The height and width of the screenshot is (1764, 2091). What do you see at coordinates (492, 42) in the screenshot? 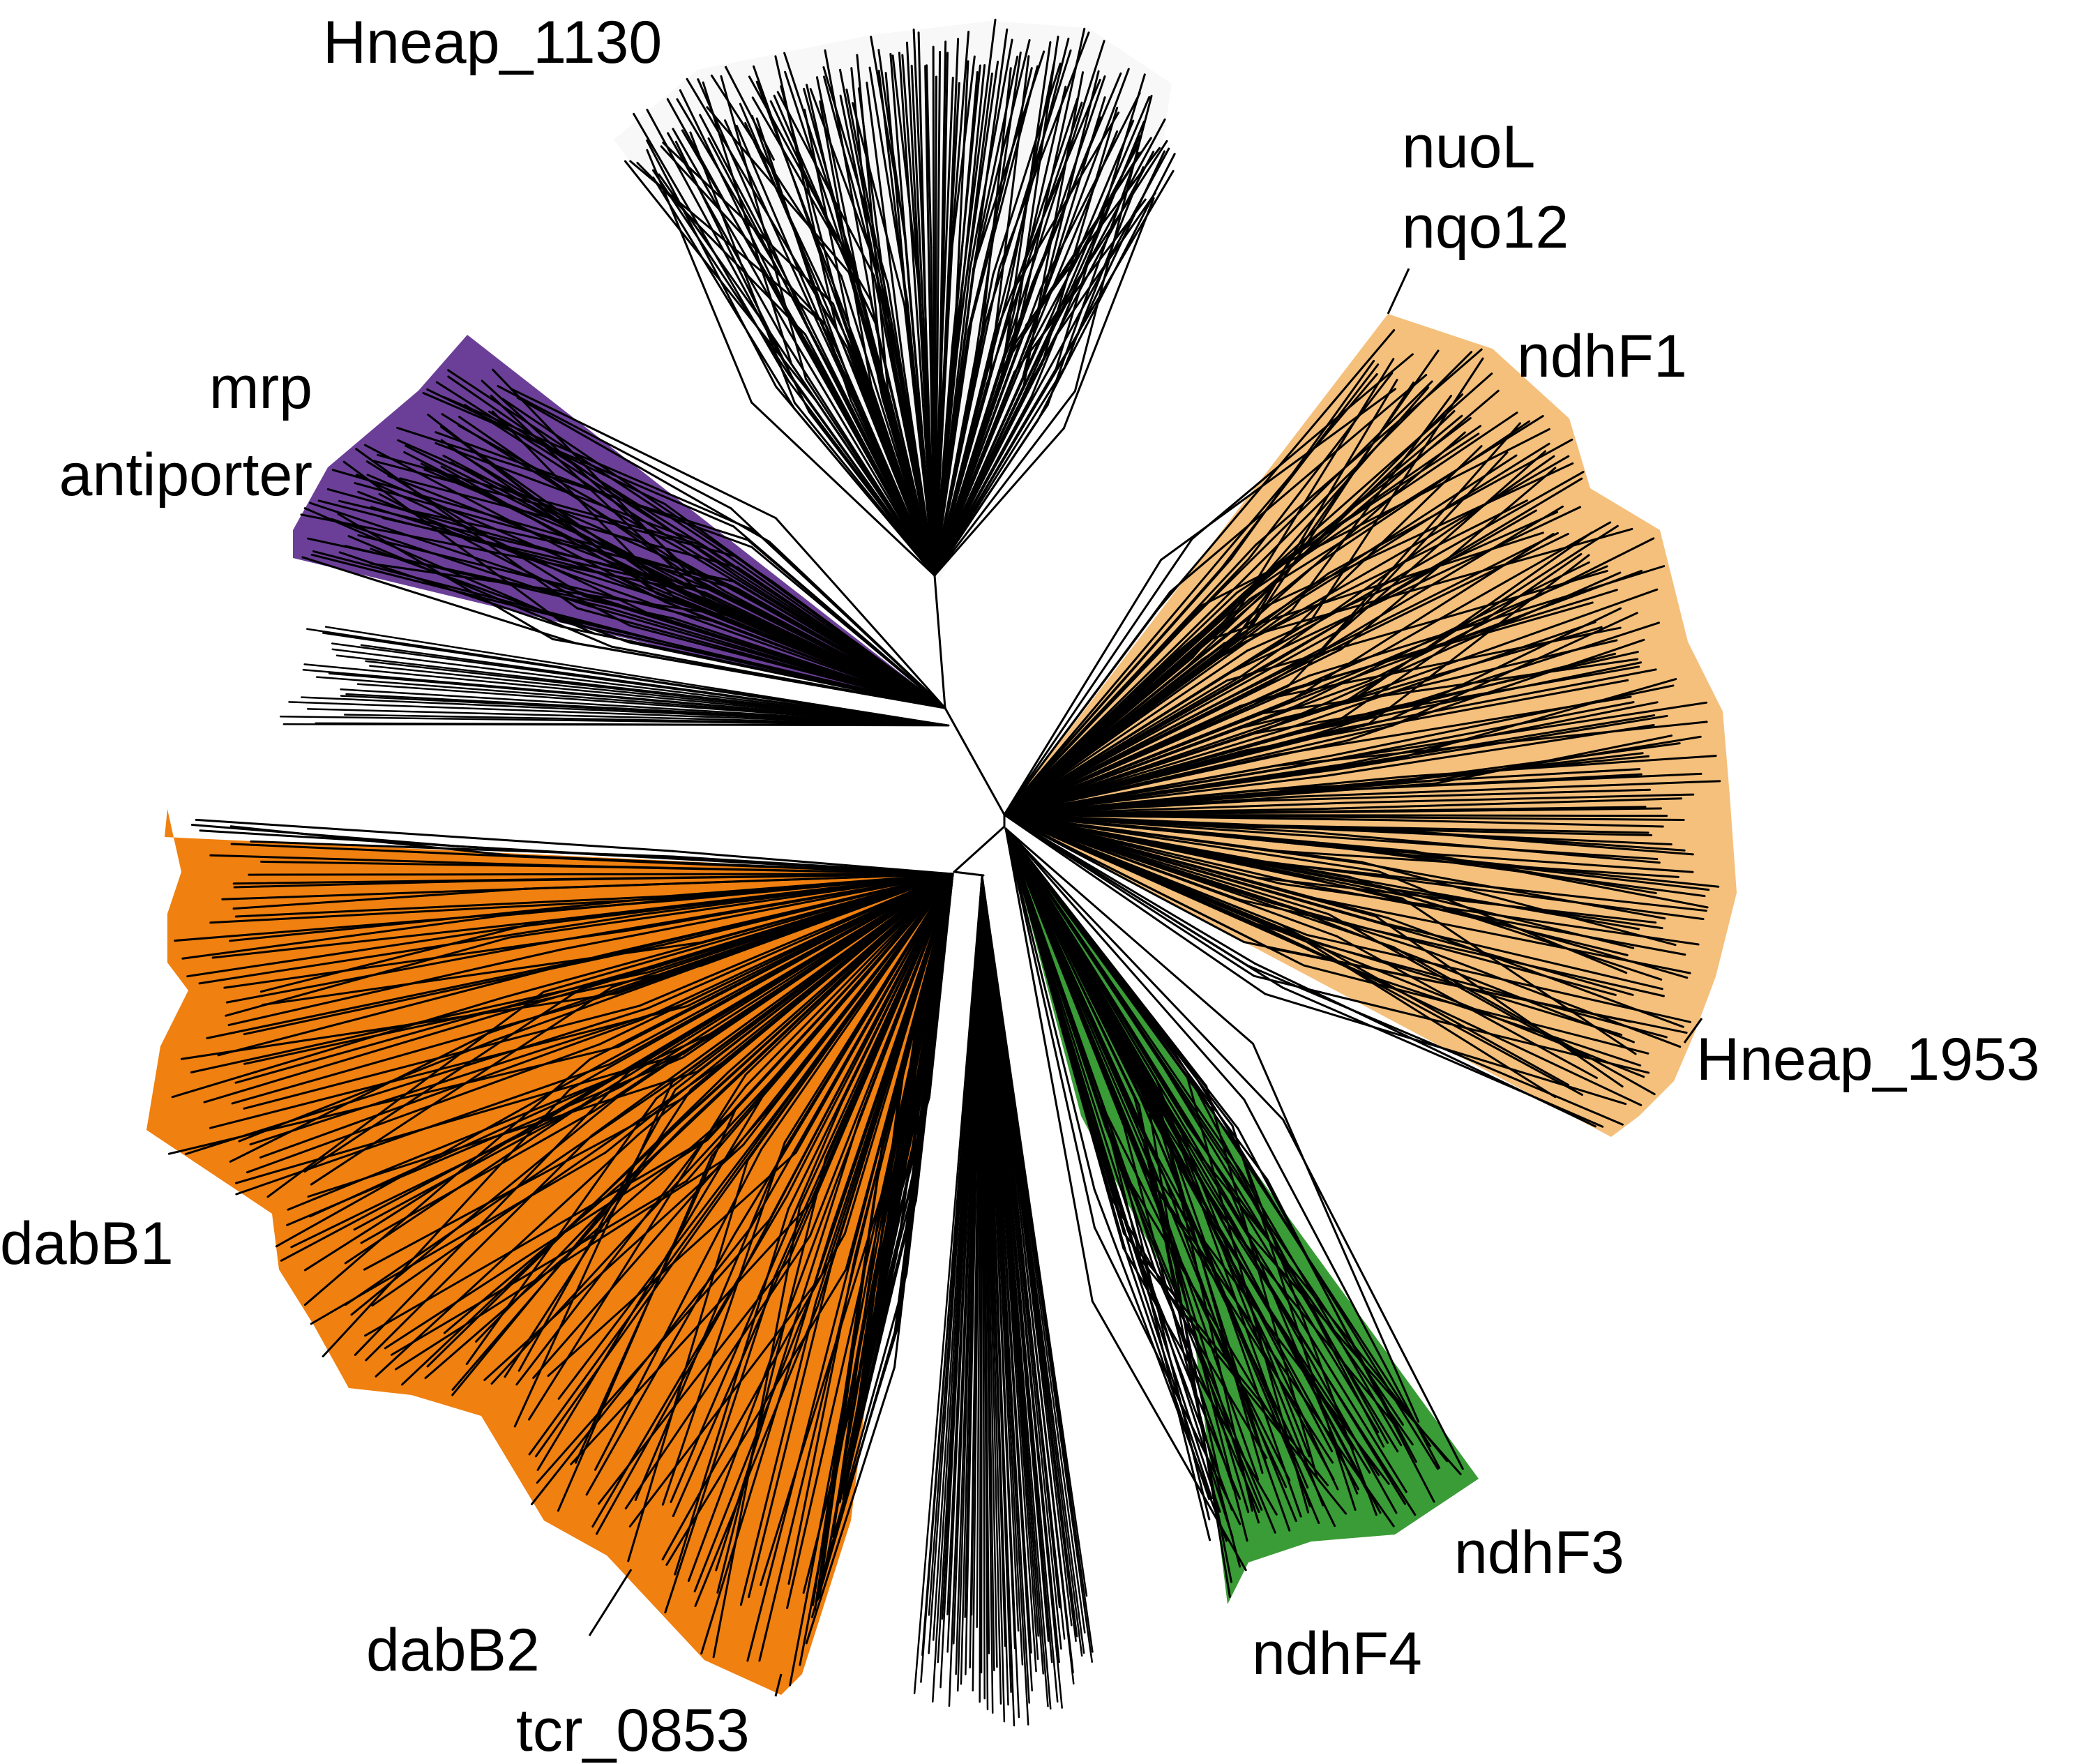
I see `label-hneap-1130: Hneap_1130` at bounding box center [492, 42].